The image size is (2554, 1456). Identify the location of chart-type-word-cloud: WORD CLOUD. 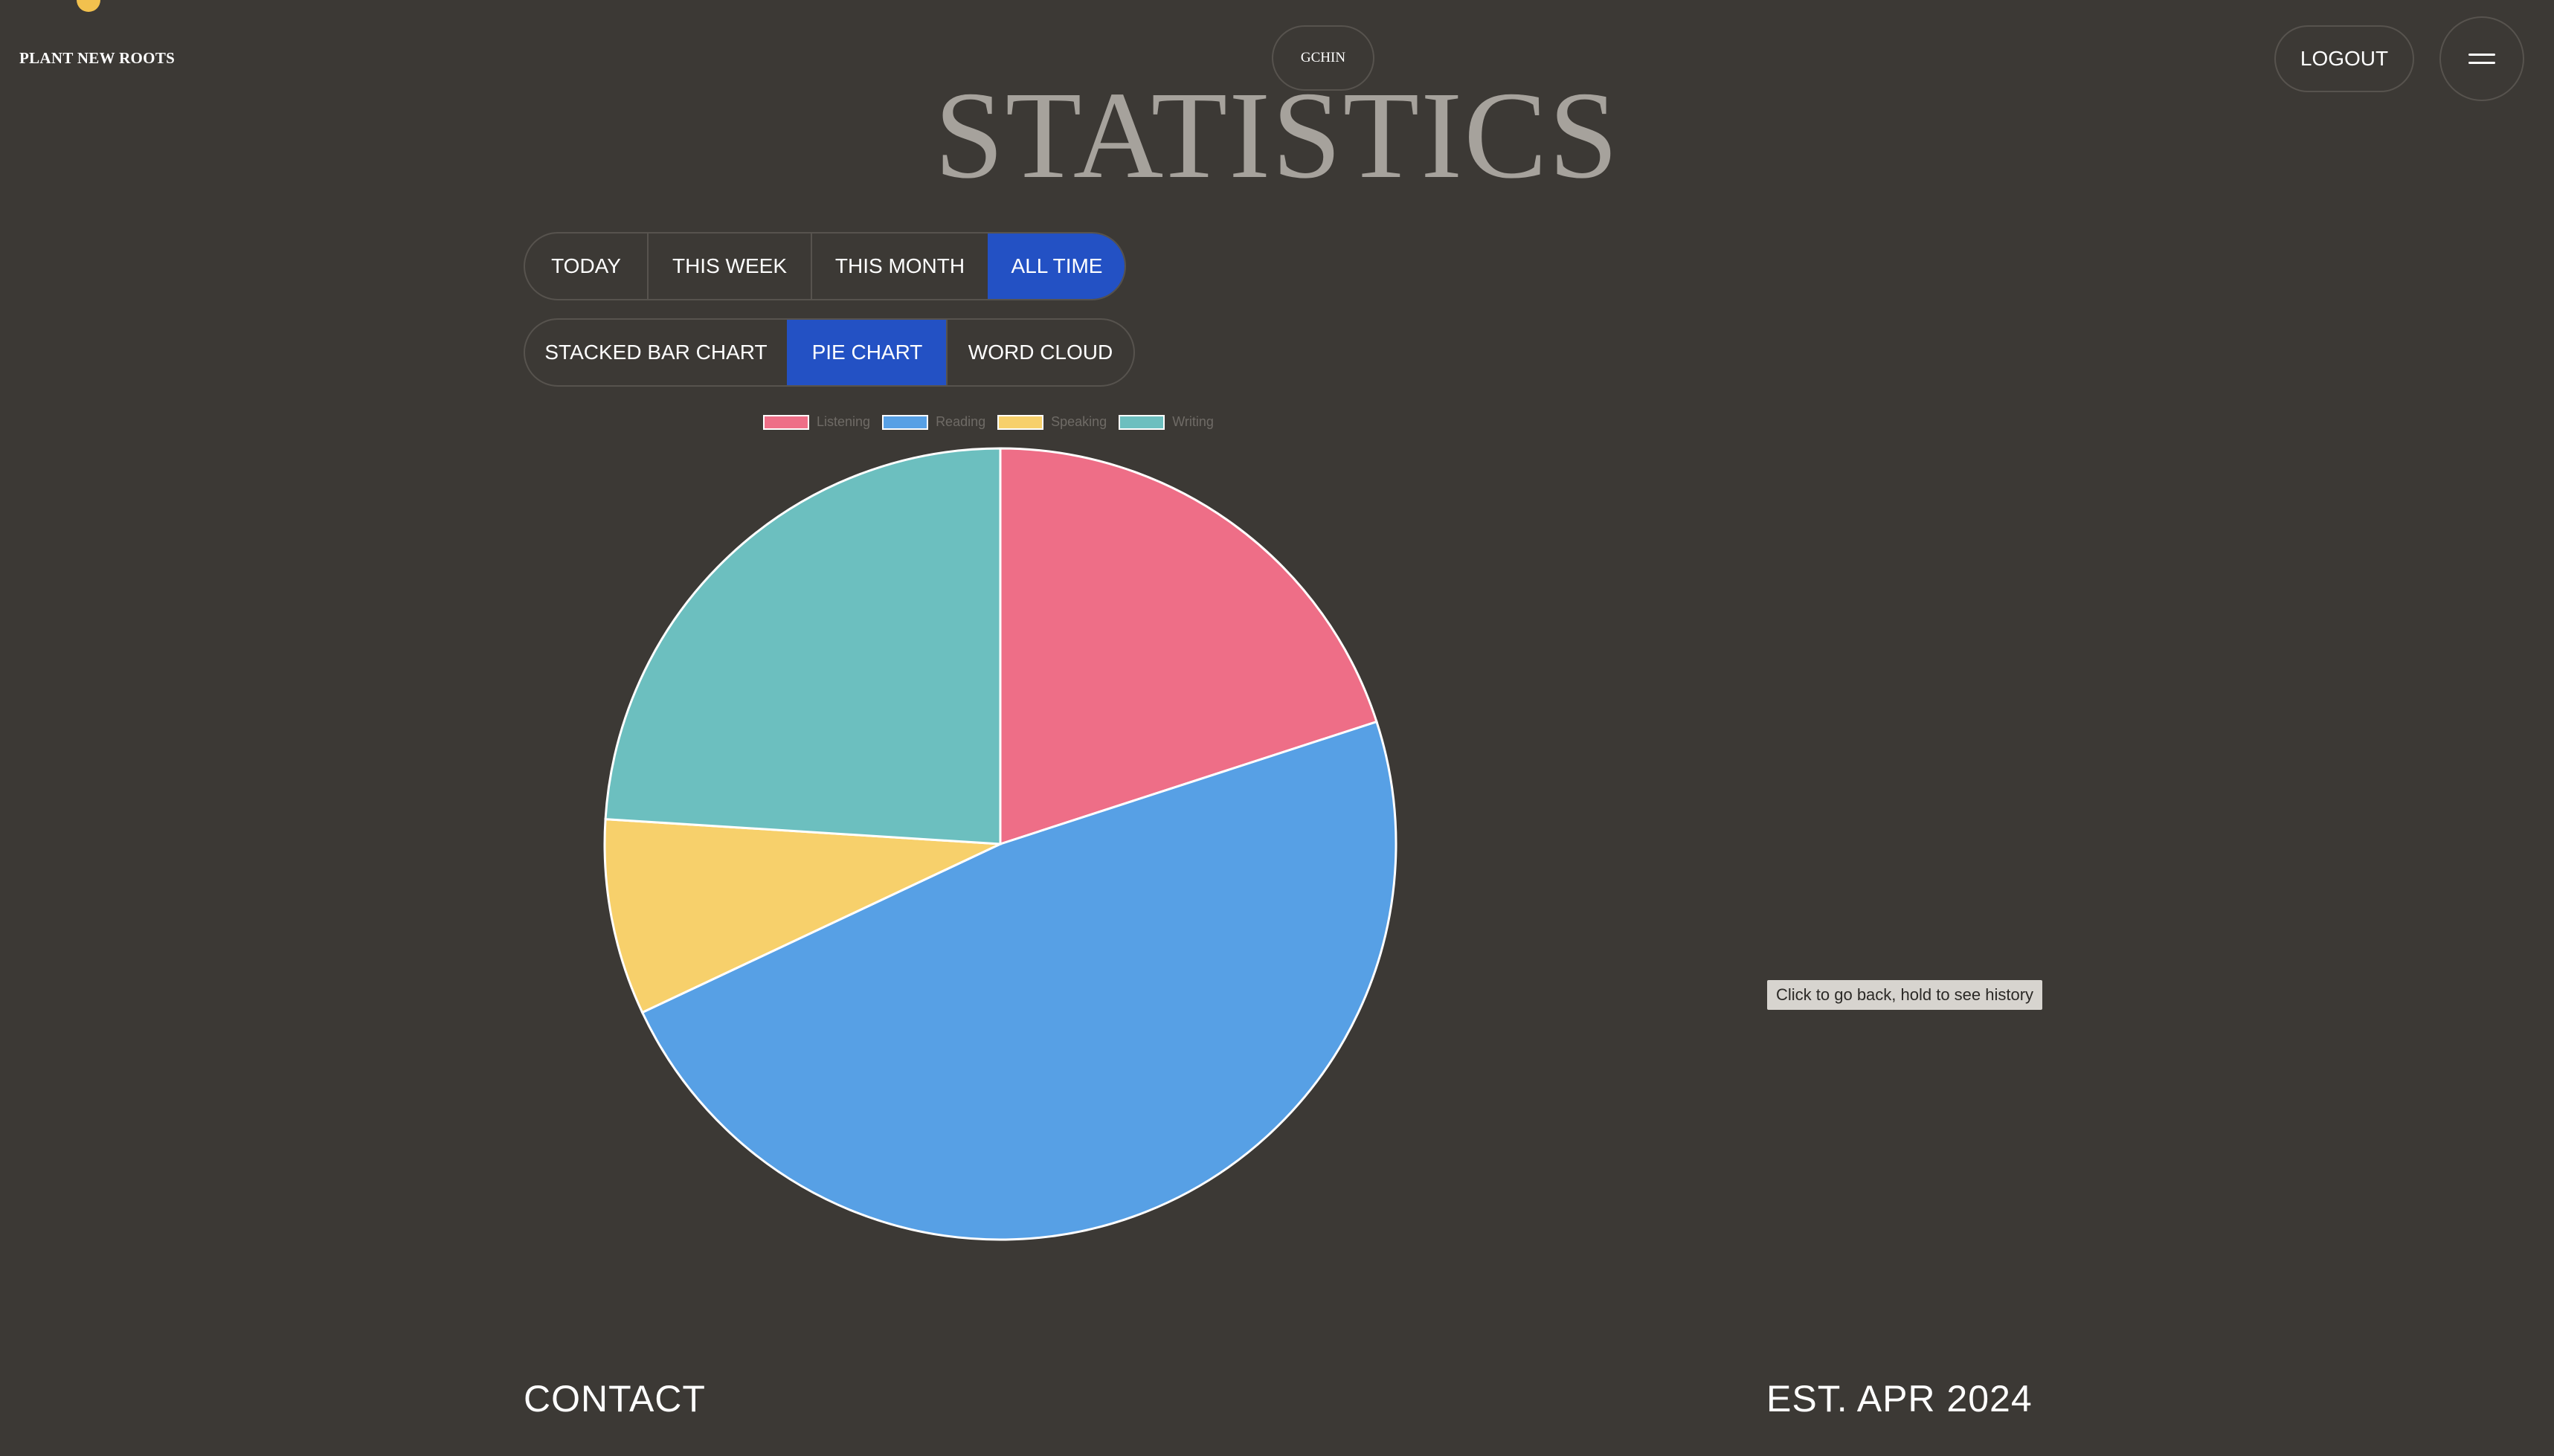
(1039, 353).